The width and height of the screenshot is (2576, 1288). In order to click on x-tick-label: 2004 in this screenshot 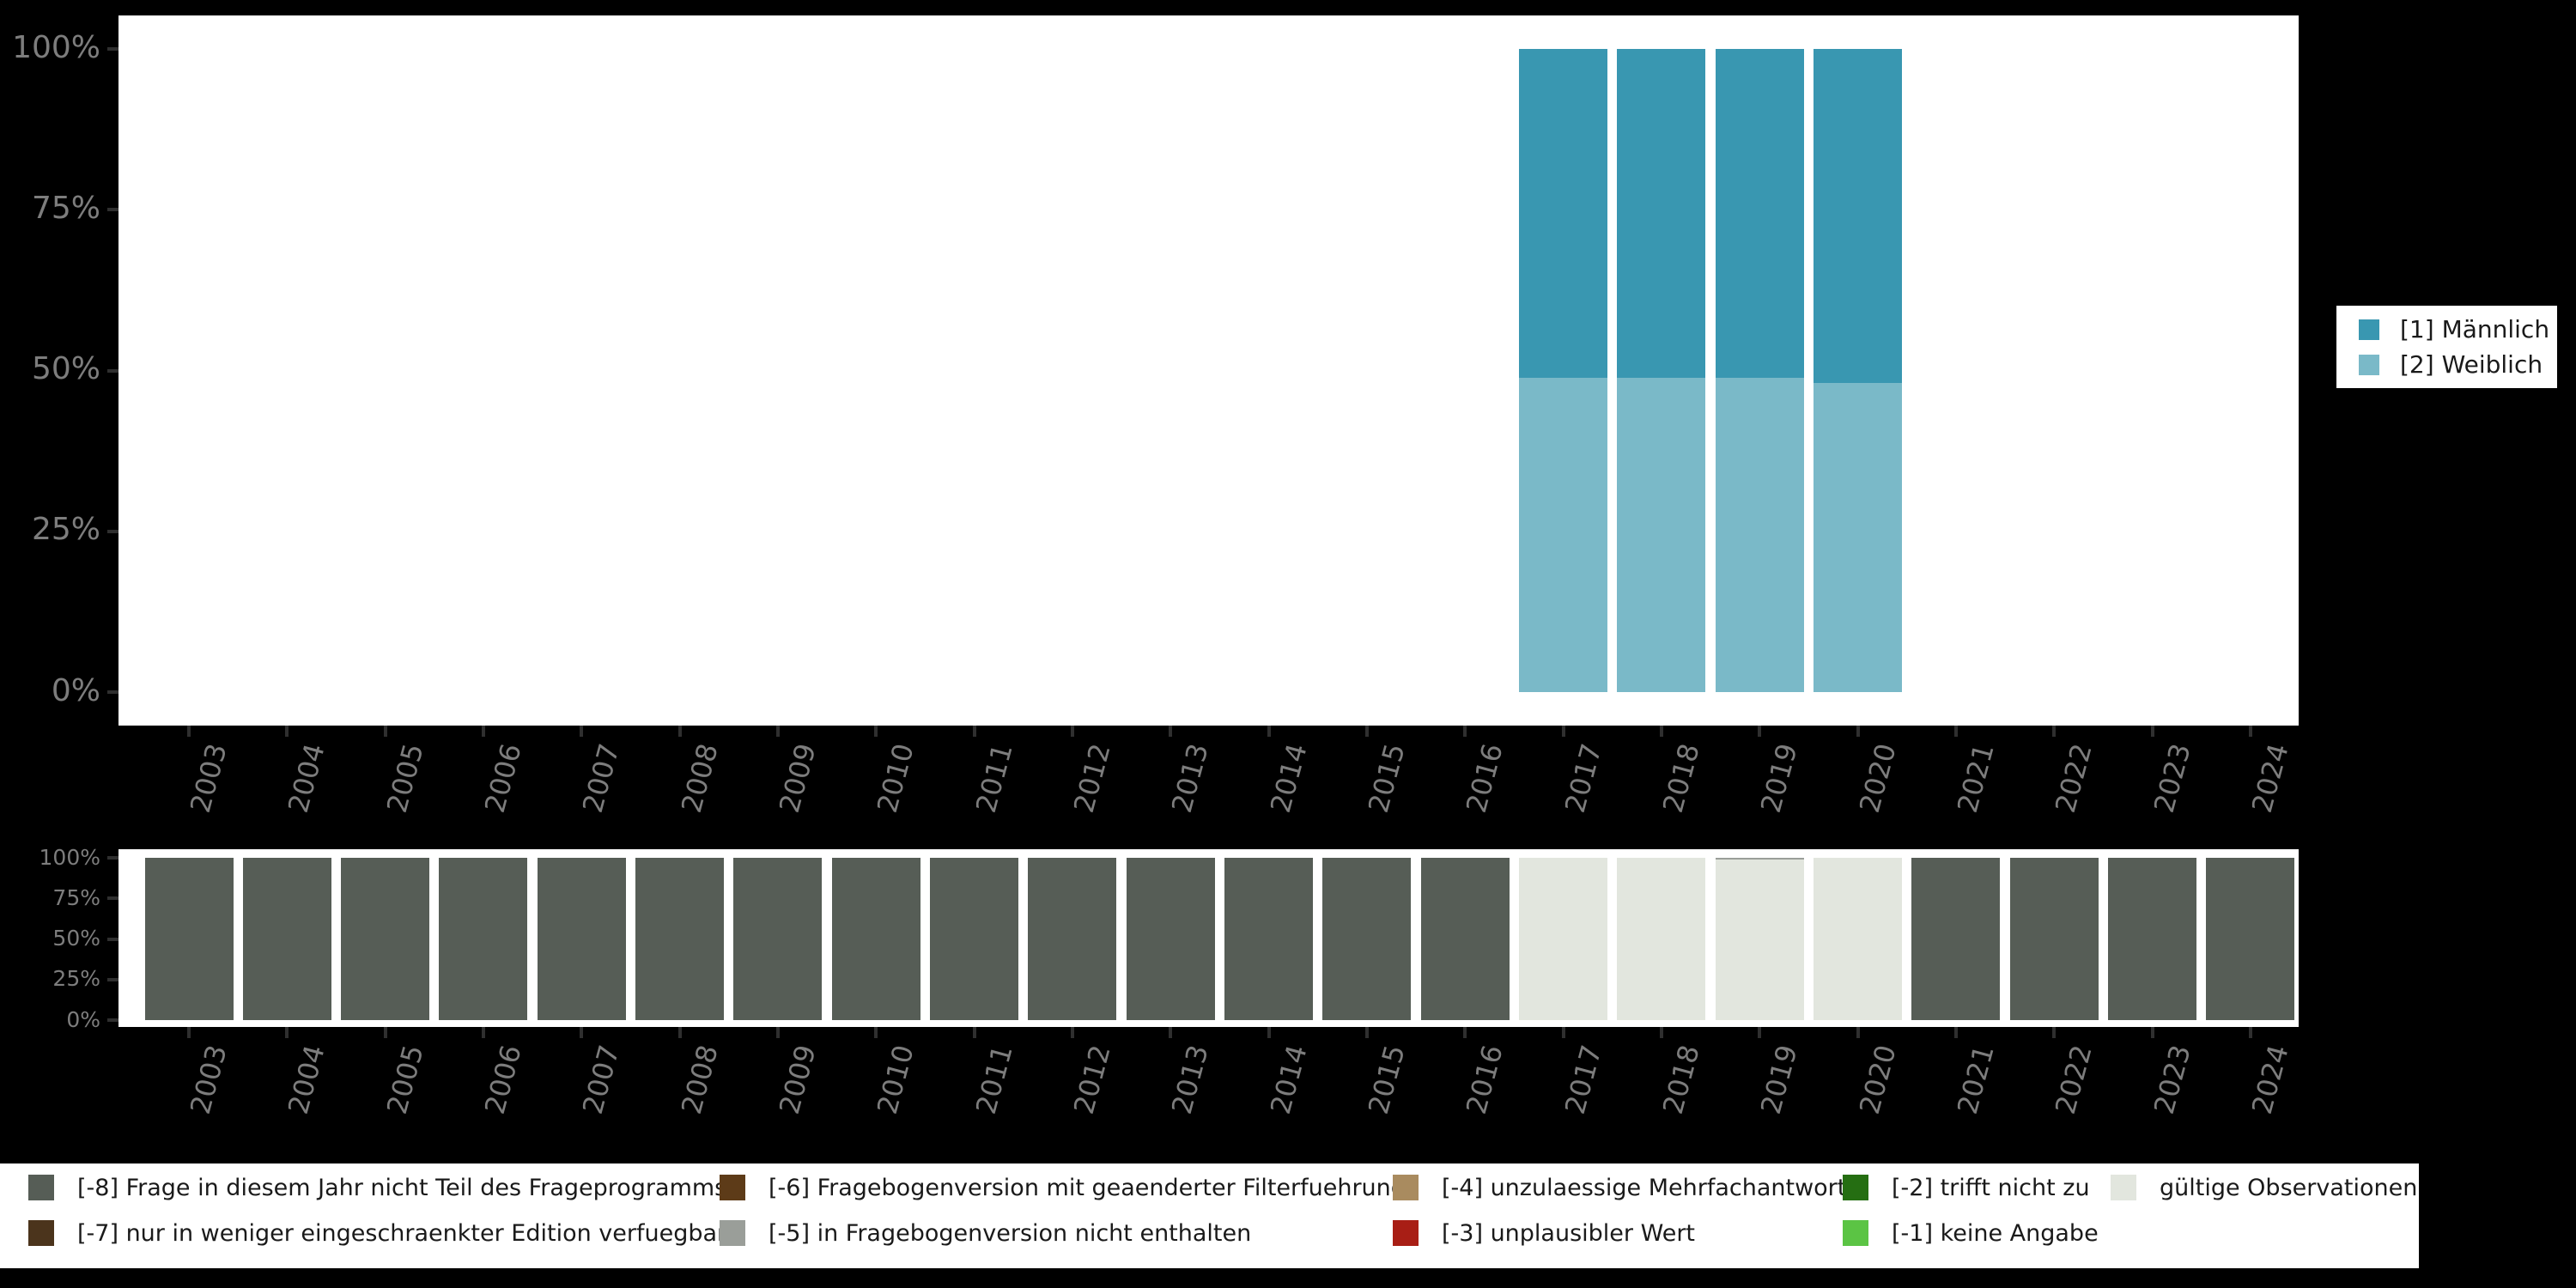, I will do `click(307, 1080)`.